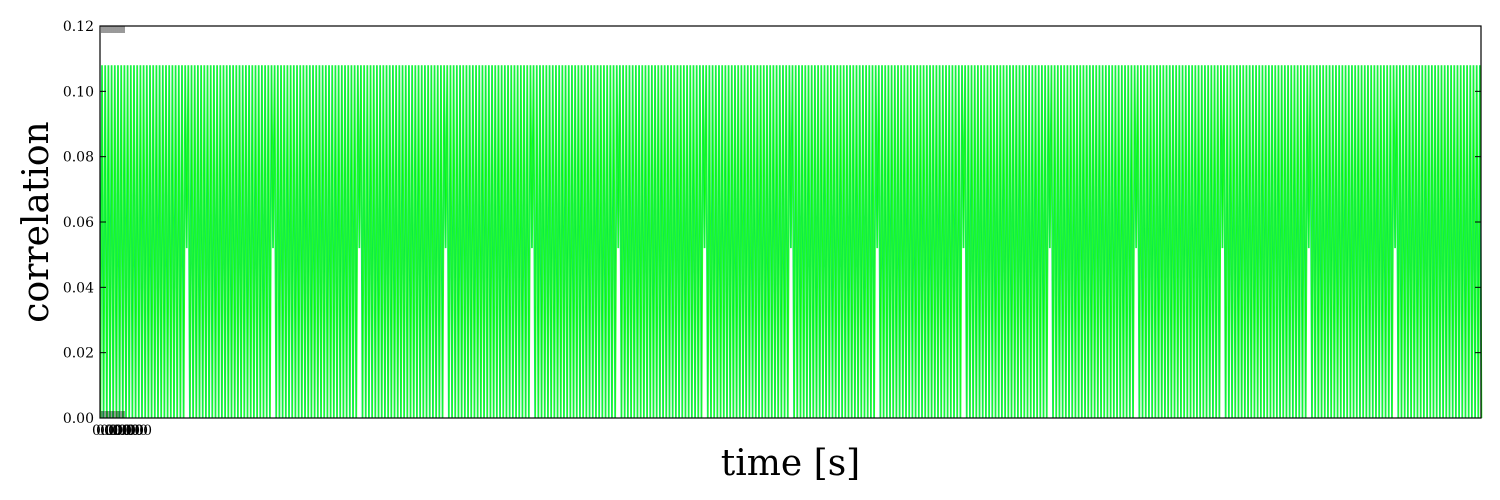  What do you see at coordinates (78, 223) in the screenshot?
I see `y-tick-label: 0.06` at bounding box center [78, 223].